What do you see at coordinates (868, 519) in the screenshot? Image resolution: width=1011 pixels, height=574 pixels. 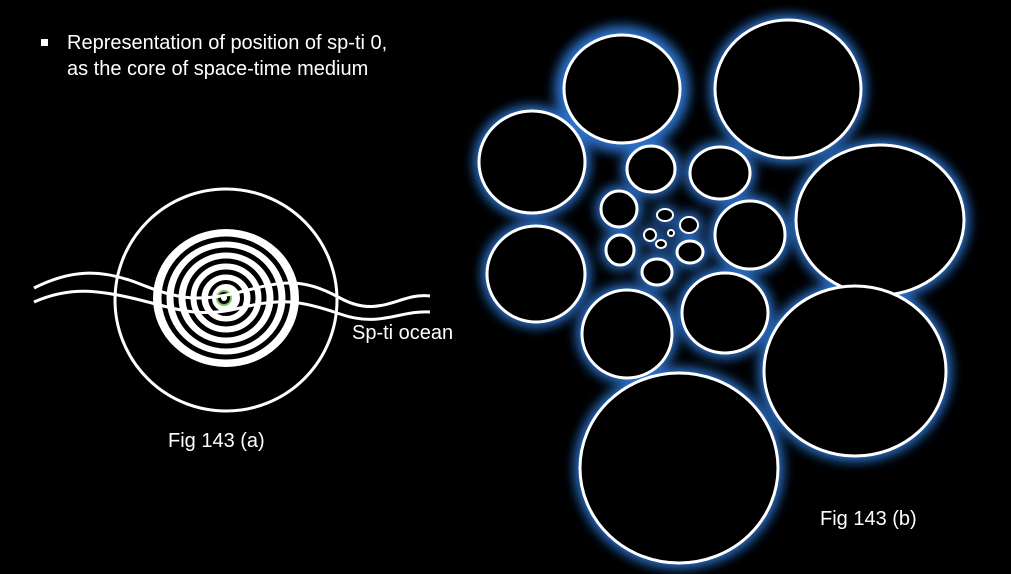 I see `figure-b-caption: Fig 143 (b)` at bounding box center [868, 519].